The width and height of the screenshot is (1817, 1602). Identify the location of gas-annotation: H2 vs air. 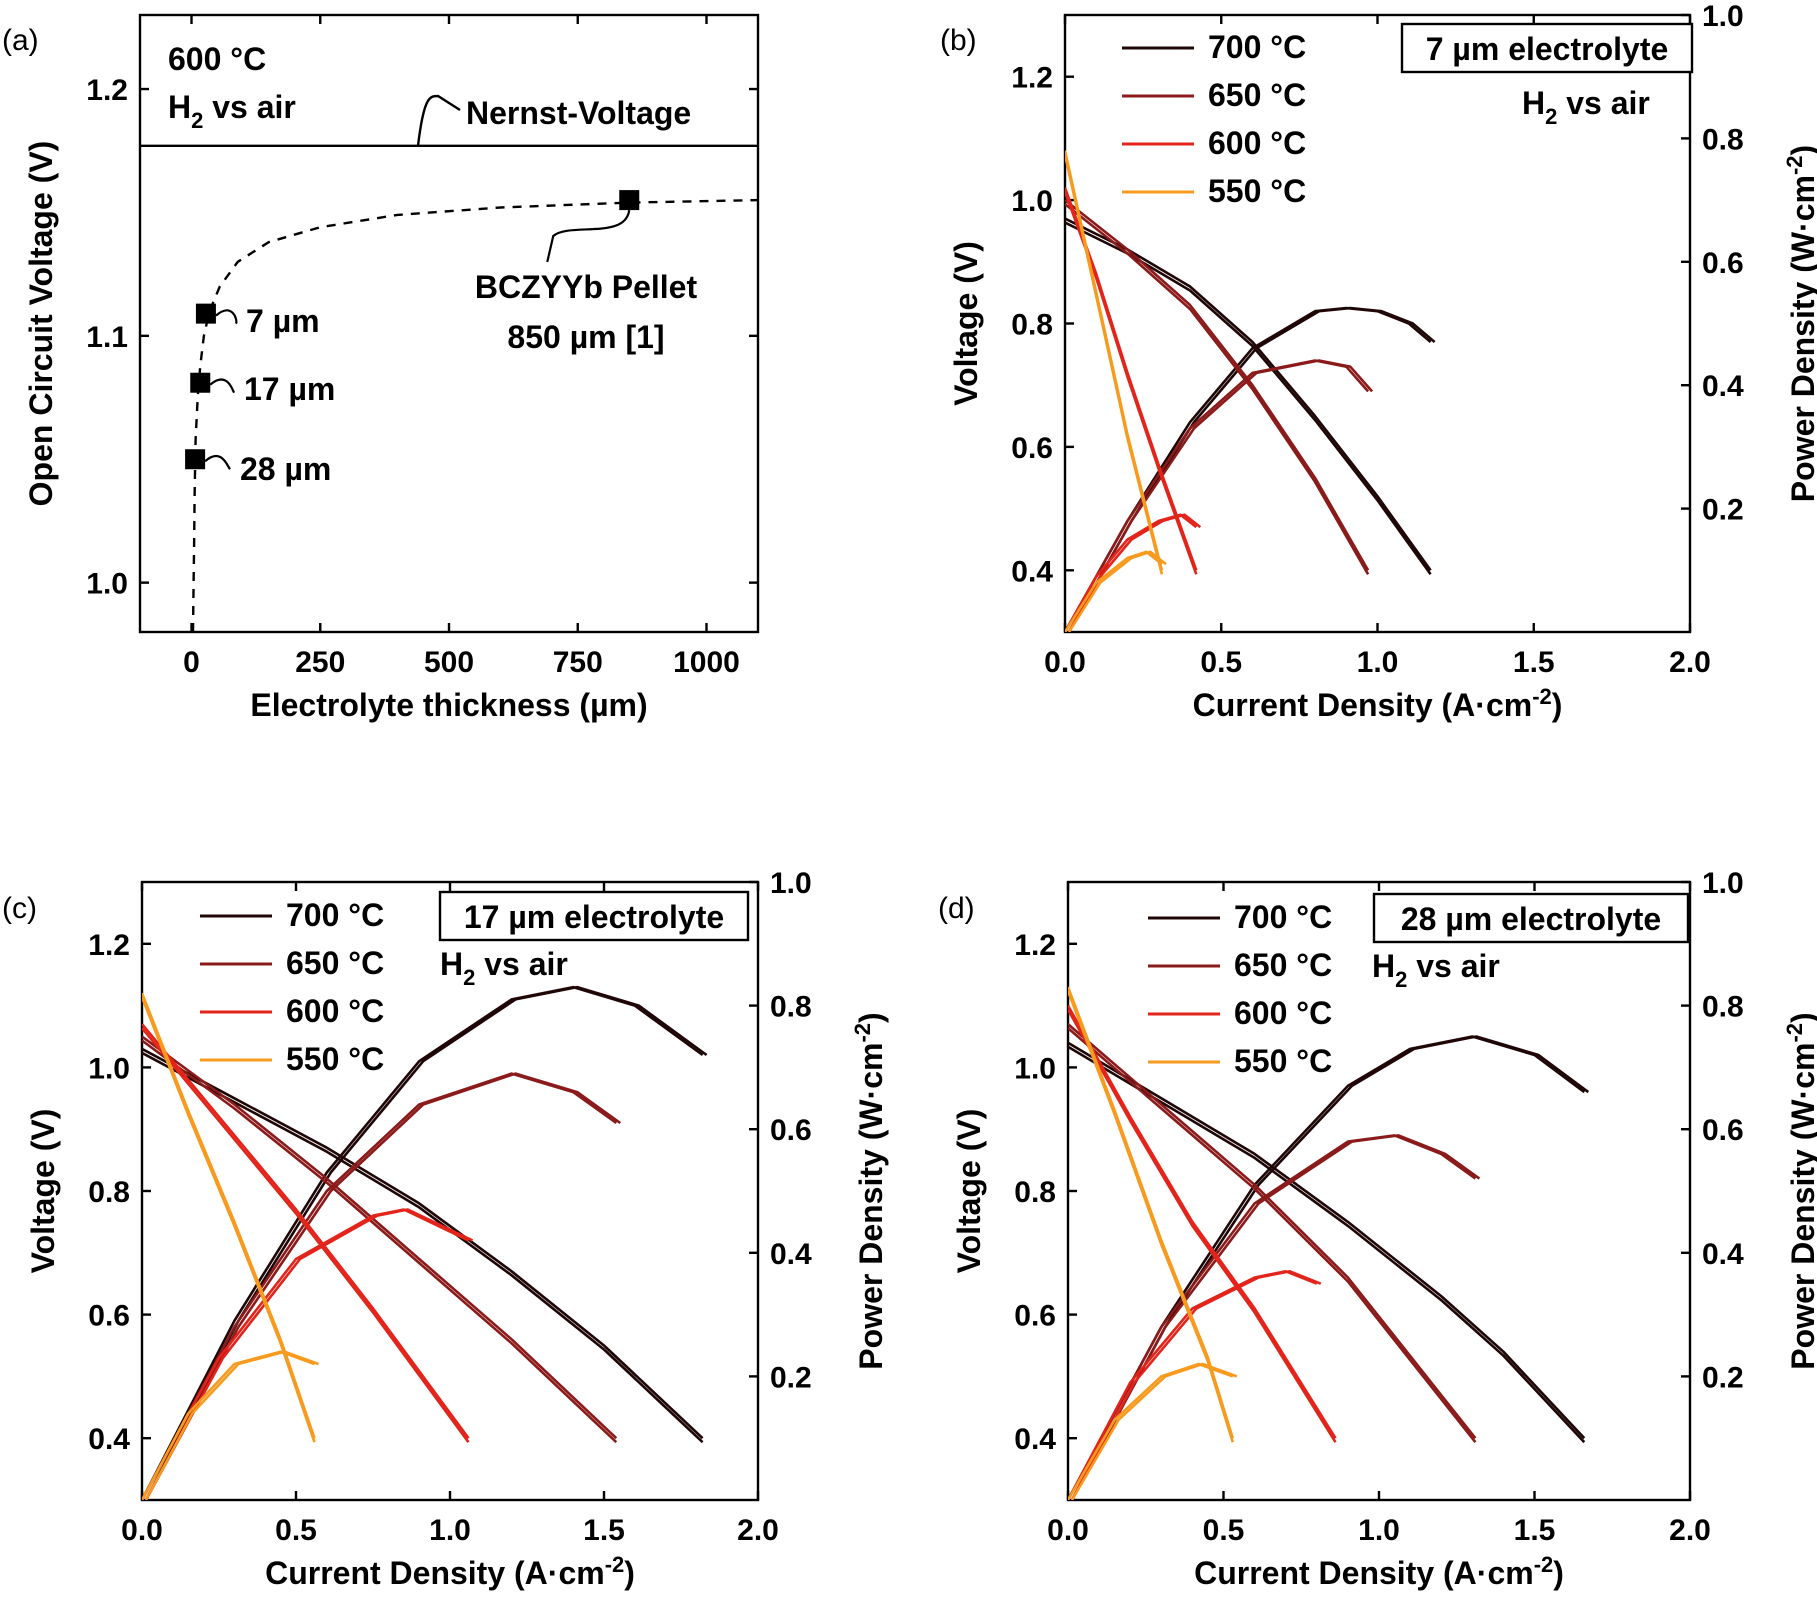
(504, 968).